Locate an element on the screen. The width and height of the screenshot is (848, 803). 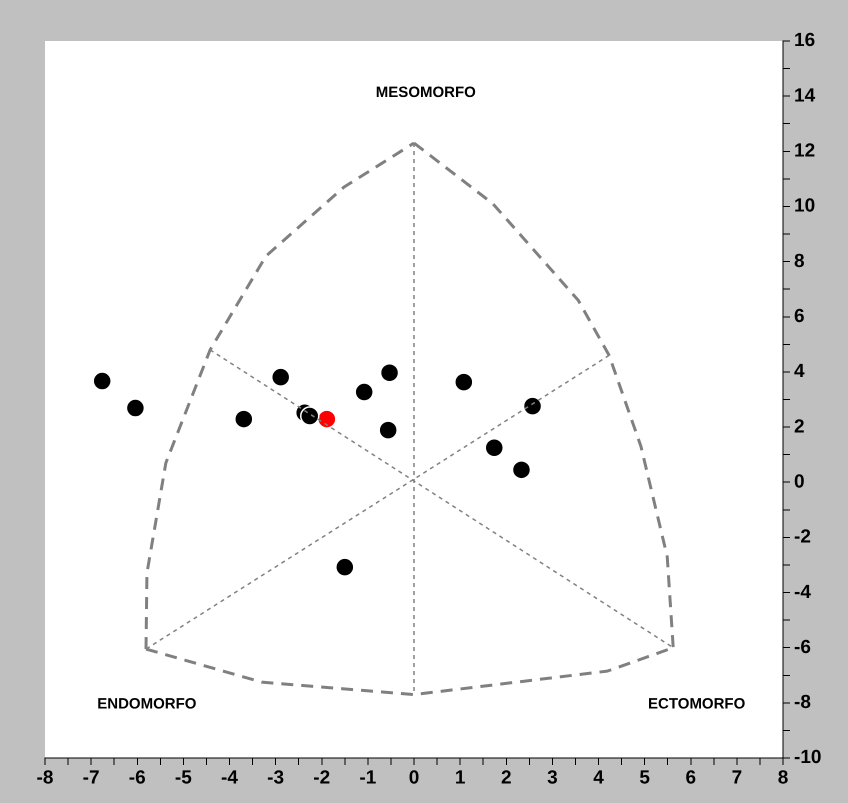
x-tick-label: -6 is located at coordinates (137, 778).